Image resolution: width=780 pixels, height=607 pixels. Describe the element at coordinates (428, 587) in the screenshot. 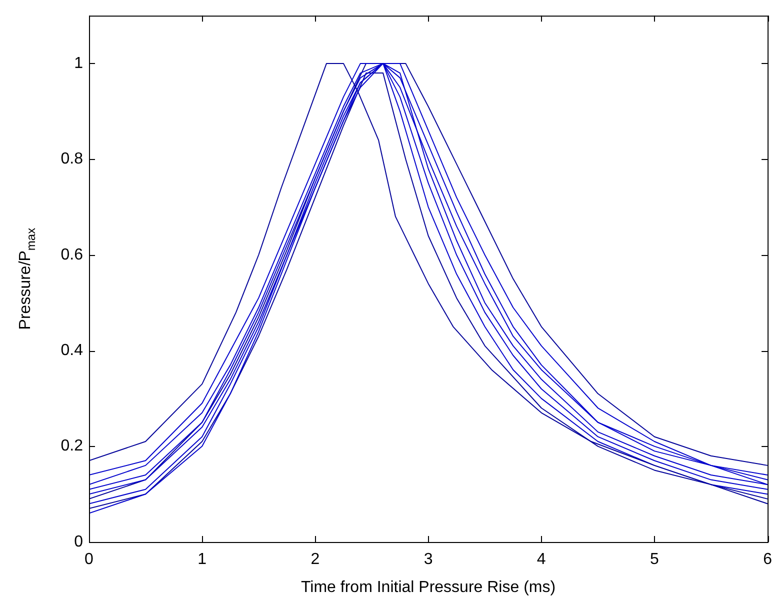

I see `x-axis-title: Time from Initial Pressure Rise (ms)` at that location.